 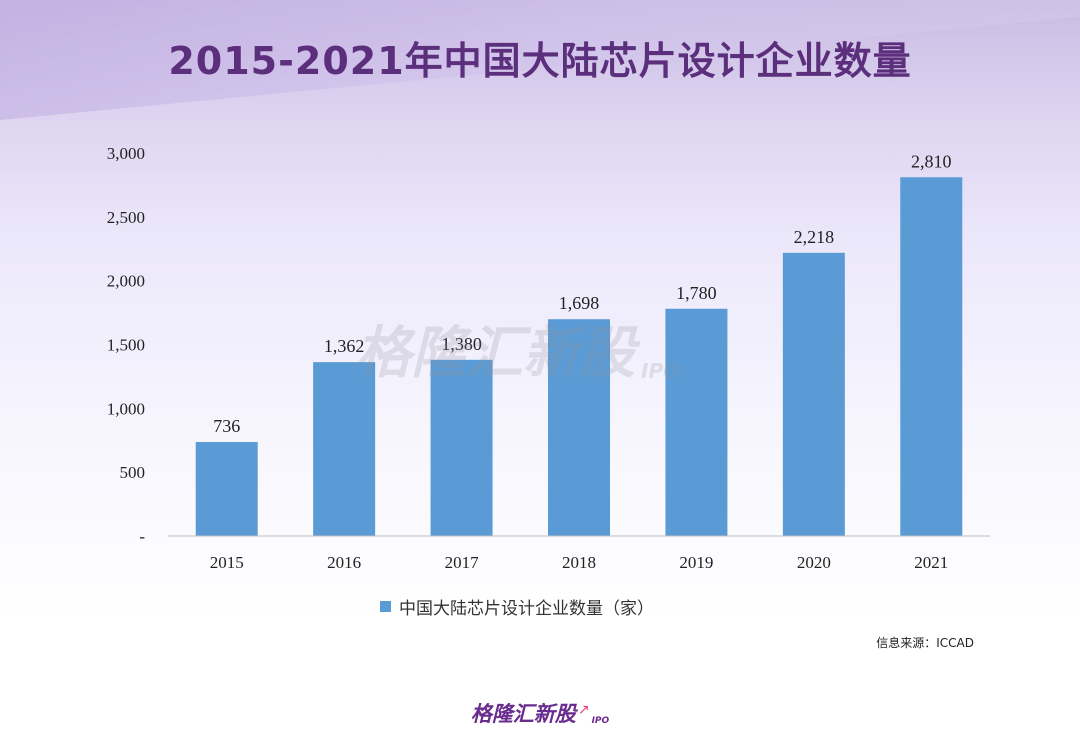 I want to click on y-tick-label: 1,500, so click(x=126, y=345).